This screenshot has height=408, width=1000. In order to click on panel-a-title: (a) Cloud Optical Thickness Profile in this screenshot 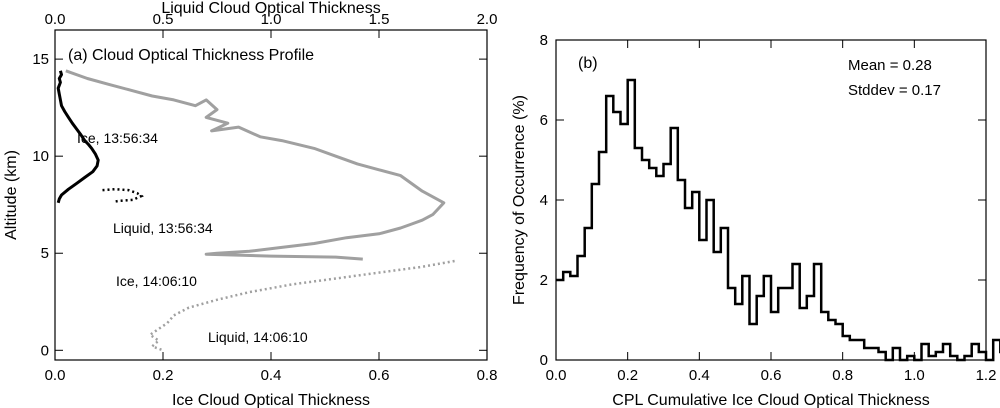, I will do `click(191, 55)`.